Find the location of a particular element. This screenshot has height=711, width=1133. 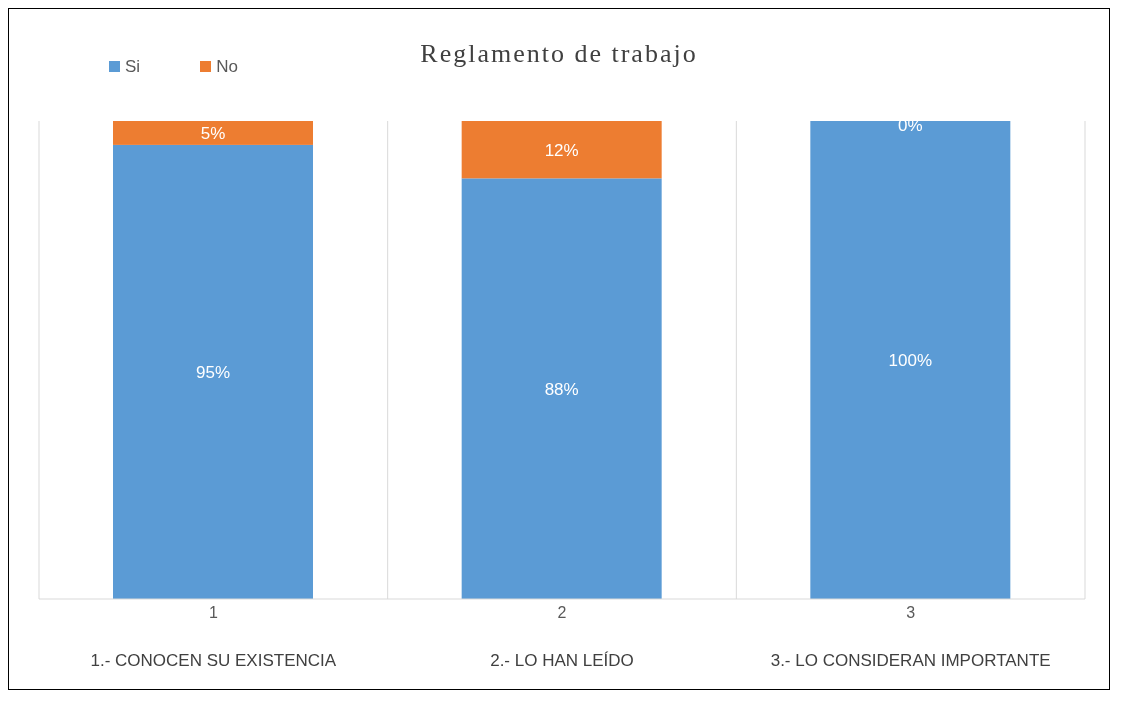

data-label: 88% is located at coordinates (561, 389).